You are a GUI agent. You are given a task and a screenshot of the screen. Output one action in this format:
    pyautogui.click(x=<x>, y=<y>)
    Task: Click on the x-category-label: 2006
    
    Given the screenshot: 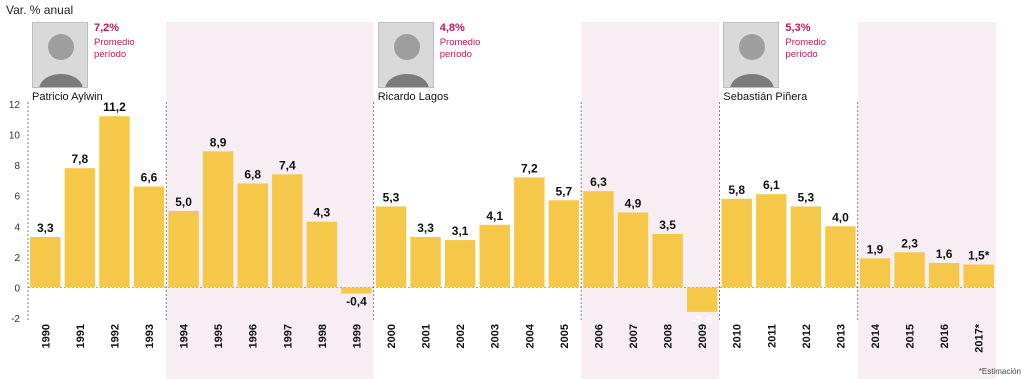 What is the action you would take?
    pyautogui.click(x=599, y=336)
    